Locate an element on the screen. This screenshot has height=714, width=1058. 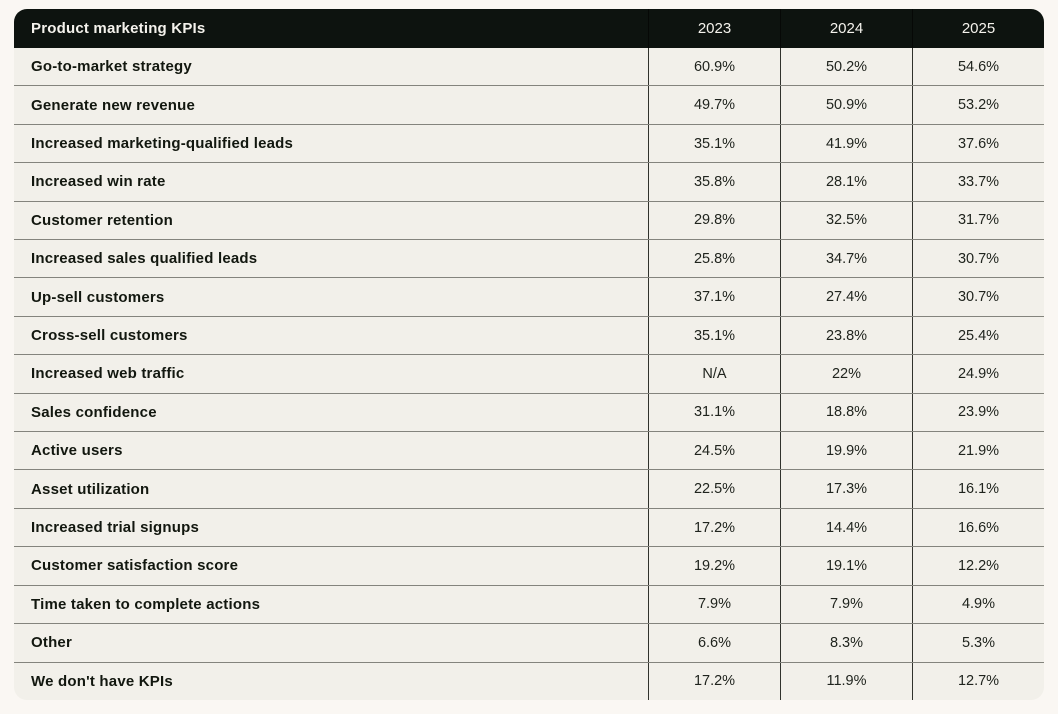
kpi-label: Increased trial signups is located at coordinates (115, 528).